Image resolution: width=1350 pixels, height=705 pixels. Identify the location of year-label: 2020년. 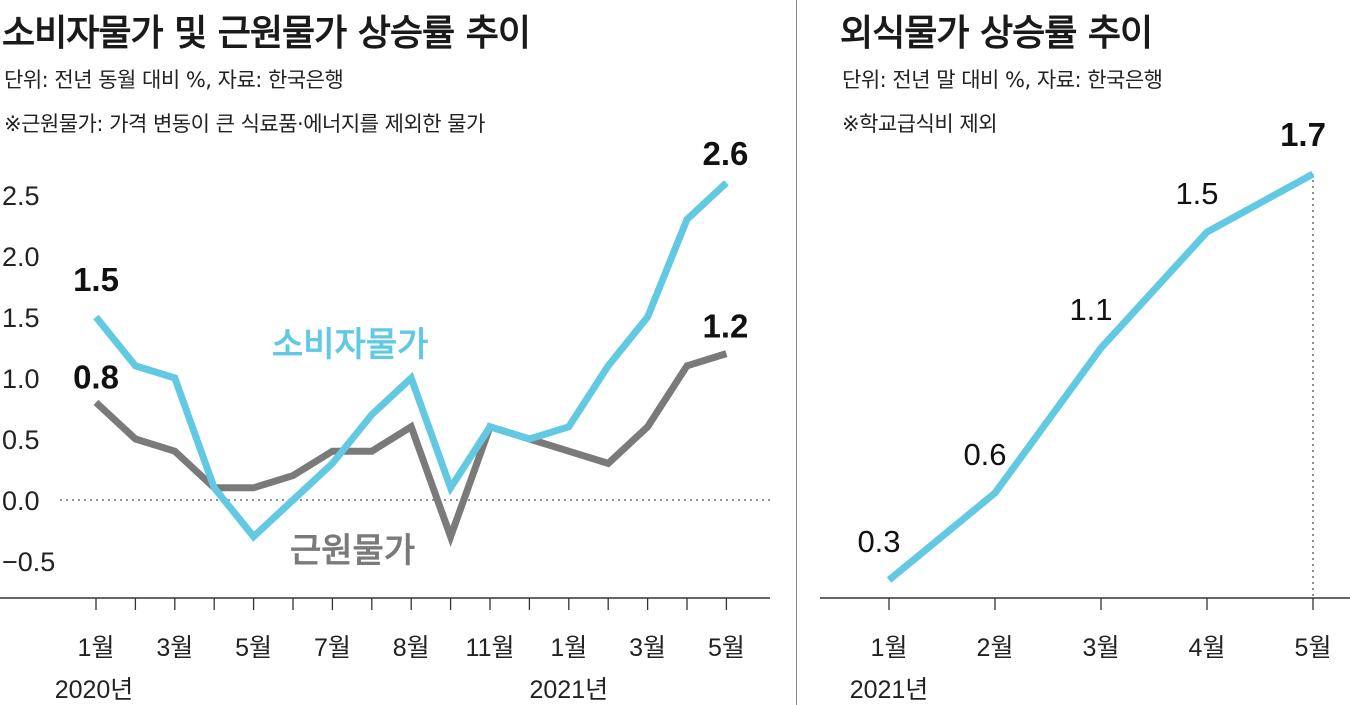
(94, 690).